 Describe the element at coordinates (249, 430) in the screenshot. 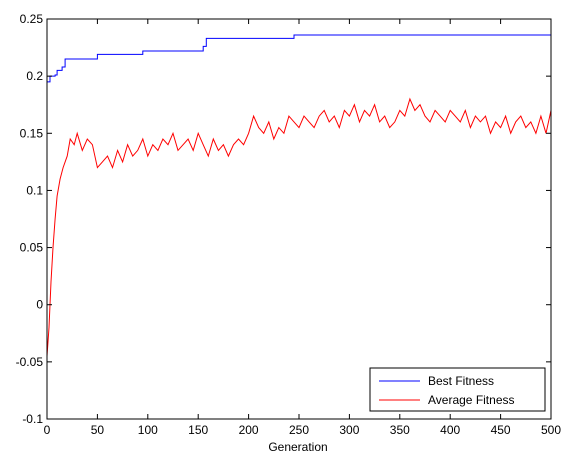

I see `x-tick-label: 200` at that location.